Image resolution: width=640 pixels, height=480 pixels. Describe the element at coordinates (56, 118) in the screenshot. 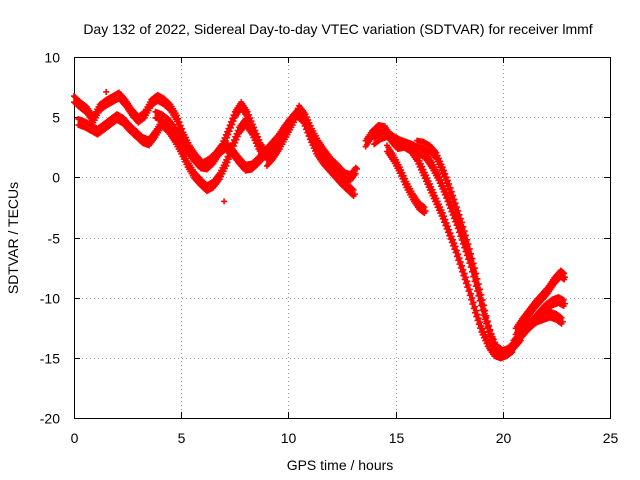

I see `y-tick-label: 5` at that location.